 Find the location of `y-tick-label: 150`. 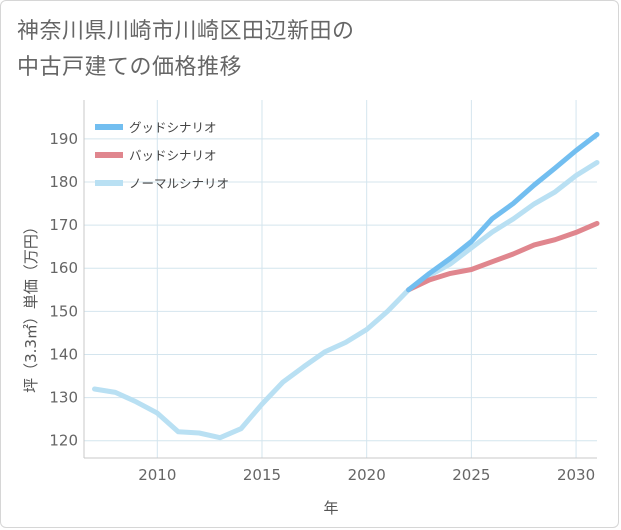

y-tick-label: 150 is located at coordinates (63, 311).